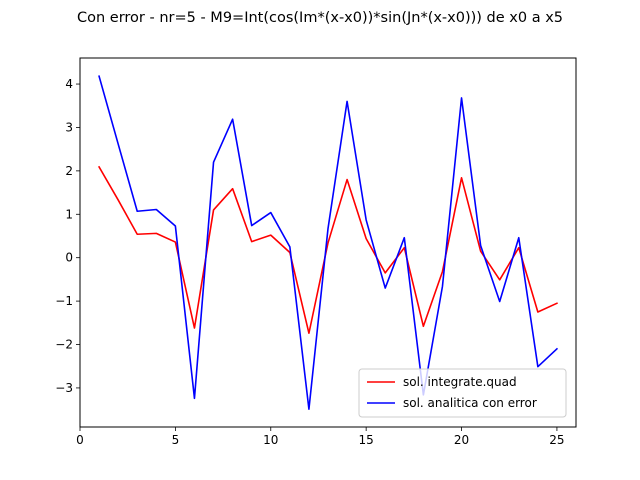  I want to click on legend-label-1: sol. integrate.quad, so click(460, 382).